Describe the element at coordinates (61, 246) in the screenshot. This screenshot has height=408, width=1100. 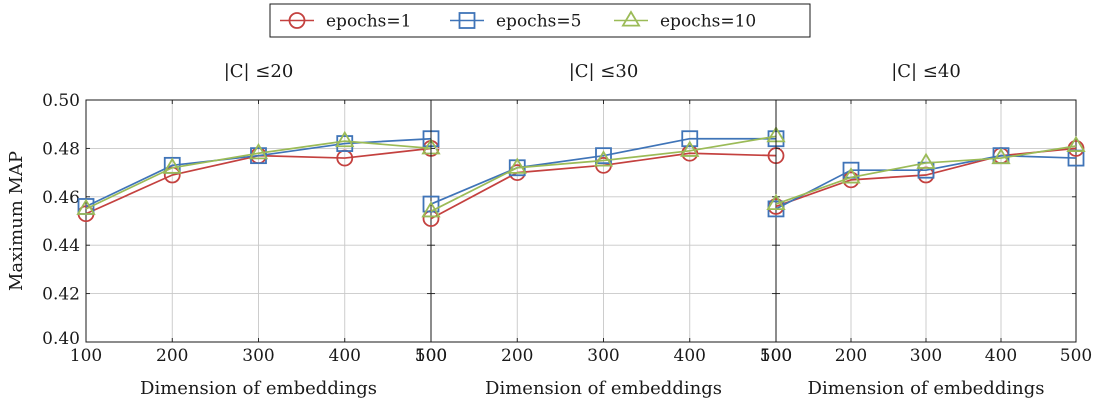
I see `y-tick-label: 0.44` at that location.